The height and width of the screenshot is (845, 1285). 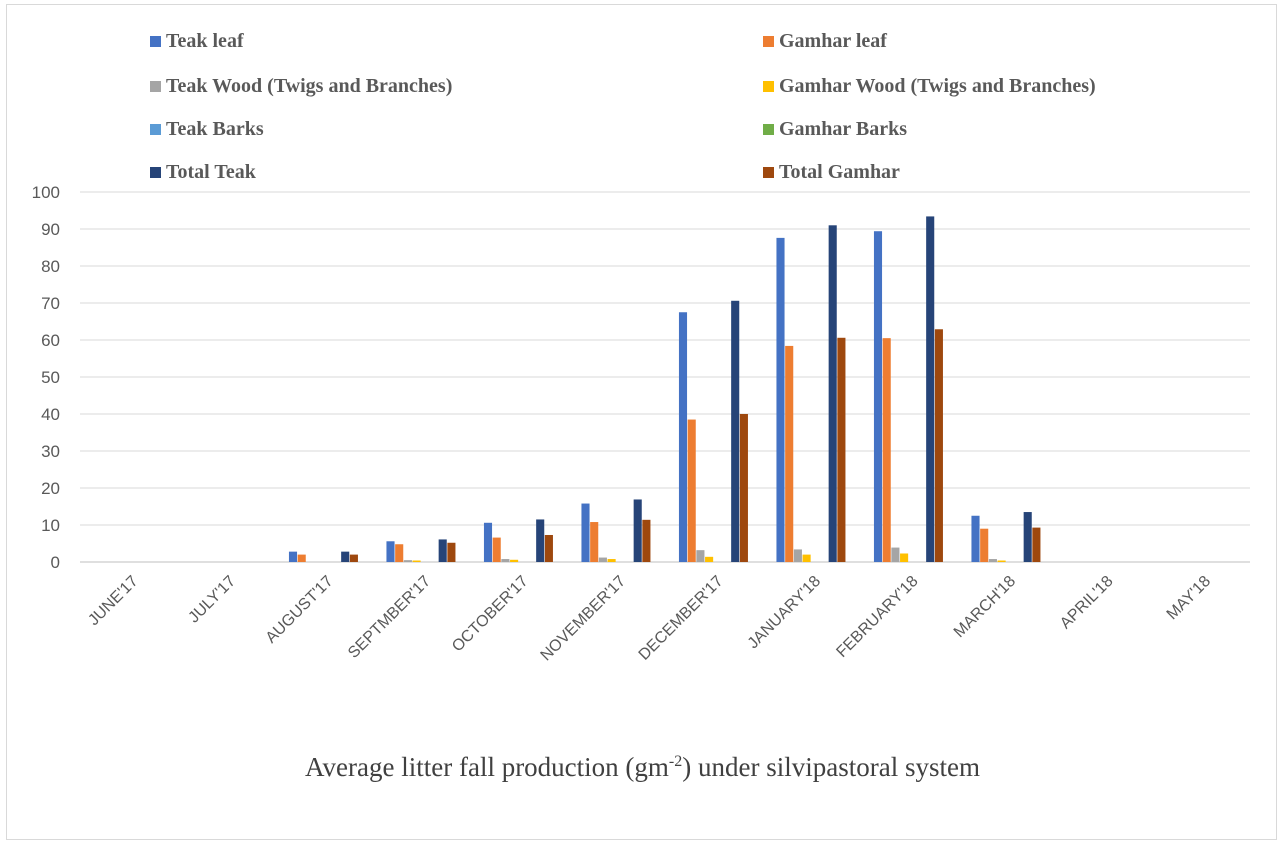 I want to click on x-tick-label: JUNE'17, so click(x=113, y=601).